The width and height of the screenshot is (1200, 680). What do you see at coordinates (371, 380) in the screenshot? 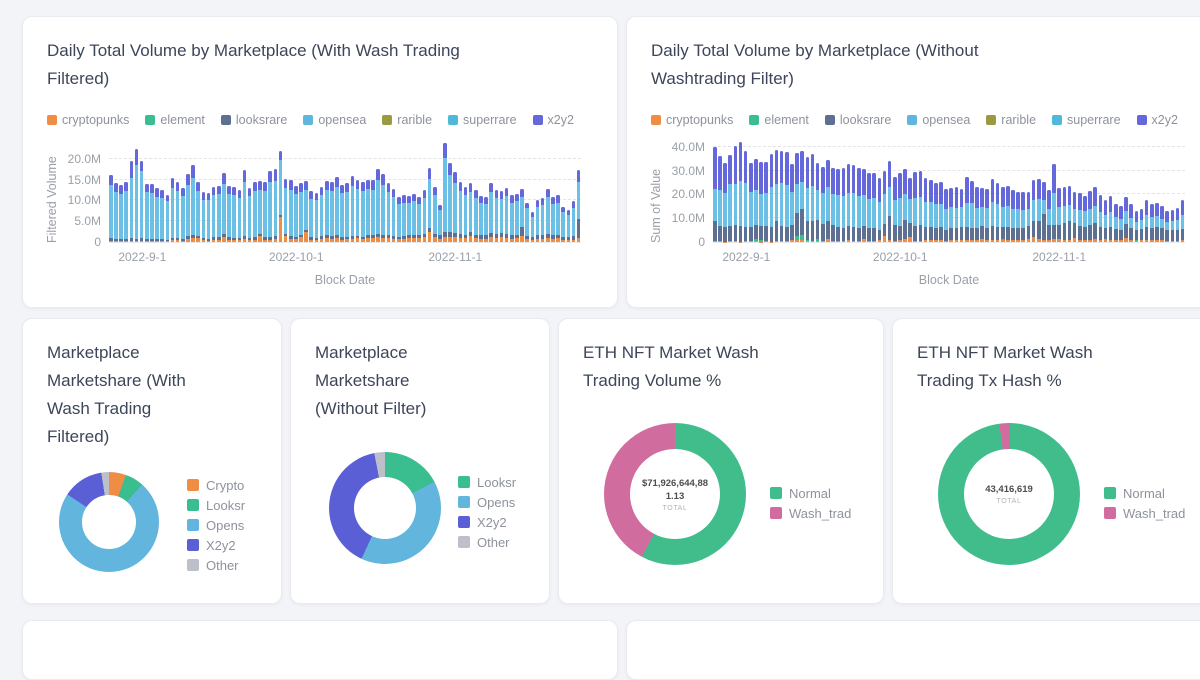
I see `chart-title: Marketplace Marketshare (Without Filter)` at bounding box center [371, 380].